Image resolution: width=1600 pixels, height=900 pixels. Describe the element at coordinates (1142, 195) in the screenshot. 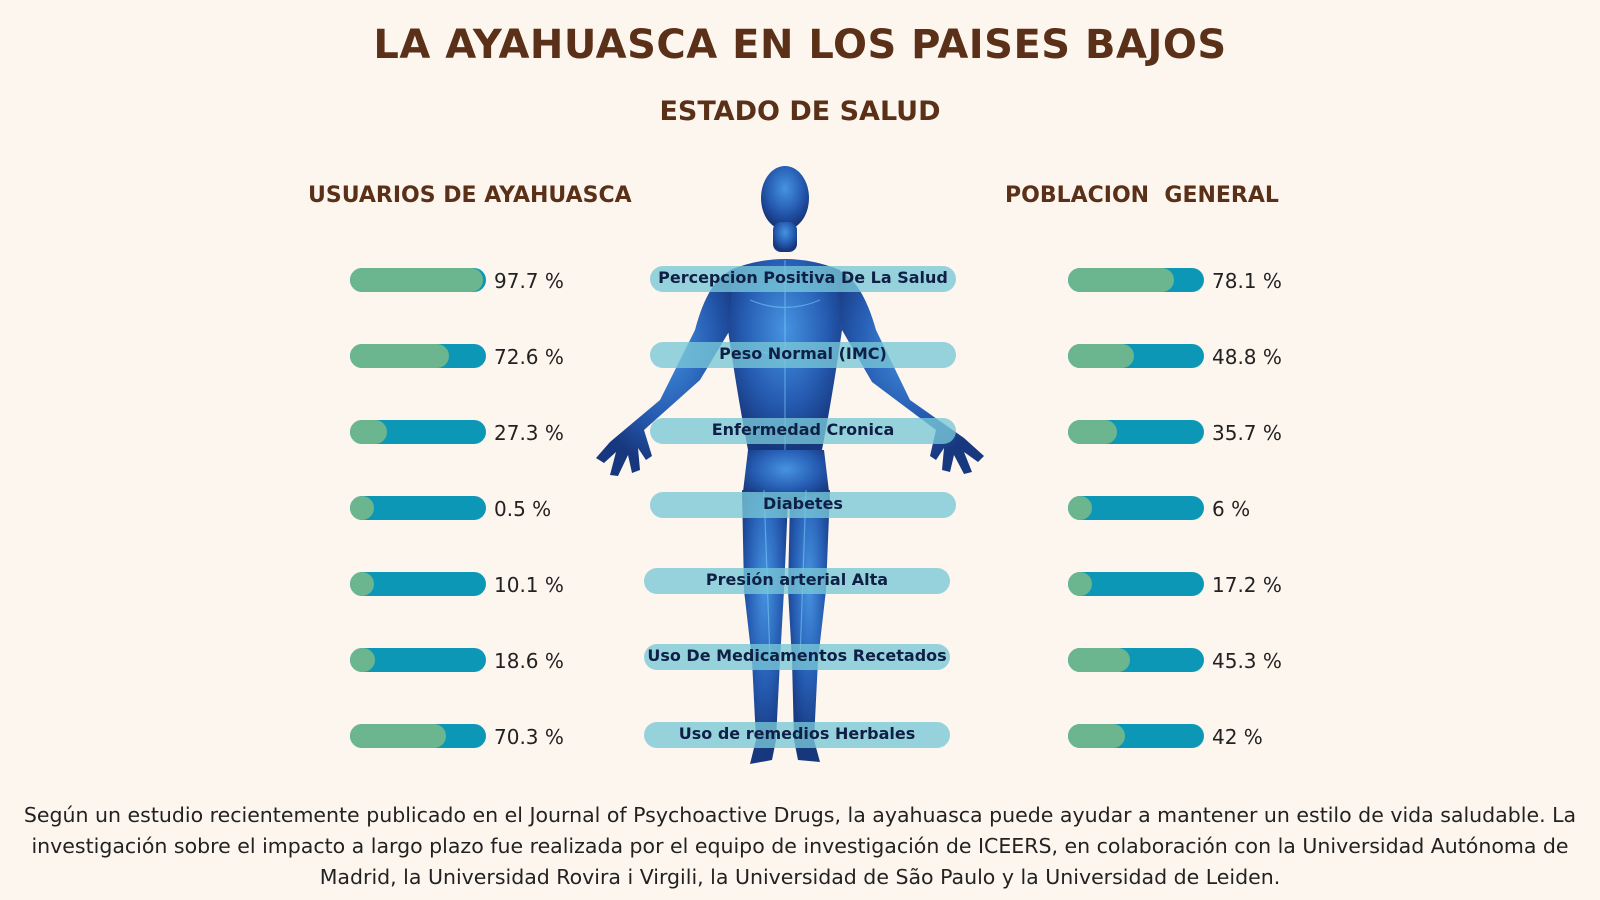

I see `series-header-general-population: POBLACION GENERAL` at that location.